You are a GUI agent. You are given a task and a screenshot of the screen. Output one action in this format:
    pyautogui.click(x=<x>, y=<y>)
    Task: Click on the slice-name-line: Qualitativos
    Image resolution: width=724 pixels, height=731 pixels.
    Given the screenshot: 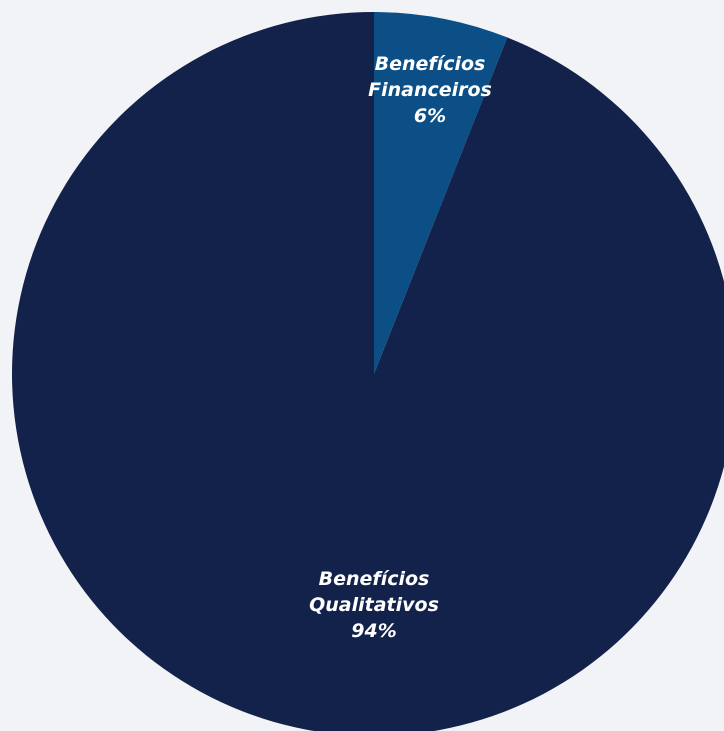 What is the action you would take?
    pyautogui.click(x=374, y=605)
    